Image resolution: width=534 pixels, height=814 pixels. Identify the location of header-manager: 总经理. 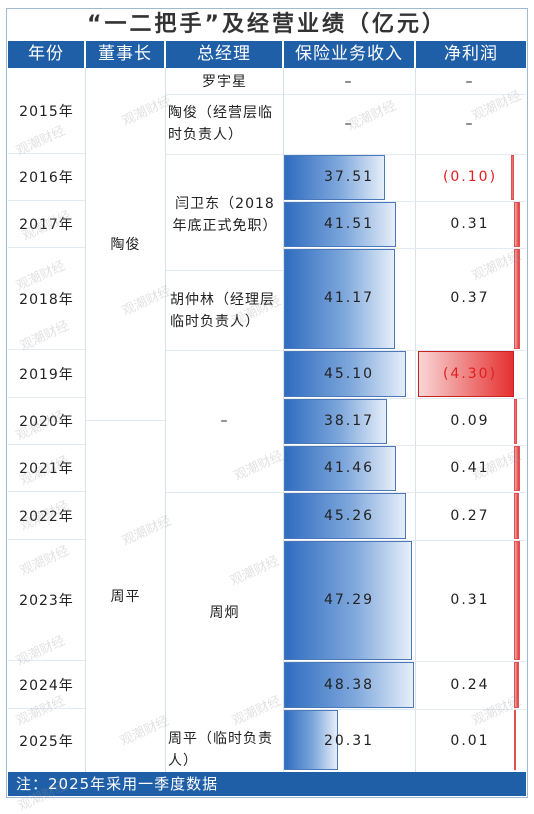
(224, 54).